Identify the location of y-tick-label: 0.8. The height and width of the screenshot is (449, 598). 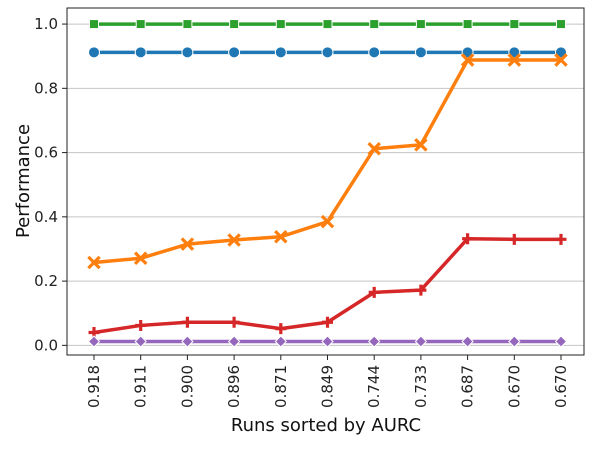
(46, 88).